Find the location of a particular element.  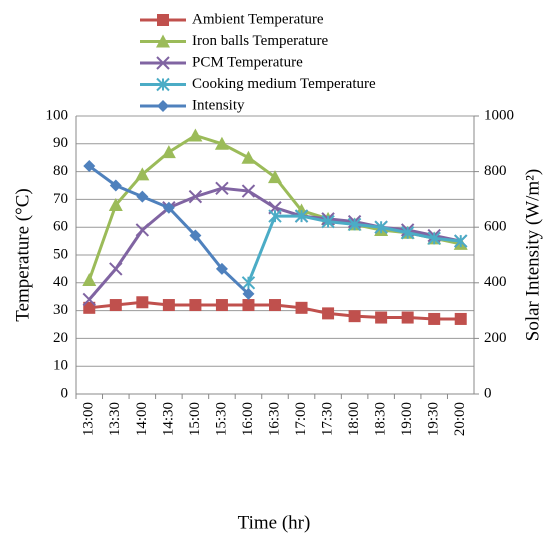

legend-label: Iron balls Temperature is located at coordinates (260, 41).